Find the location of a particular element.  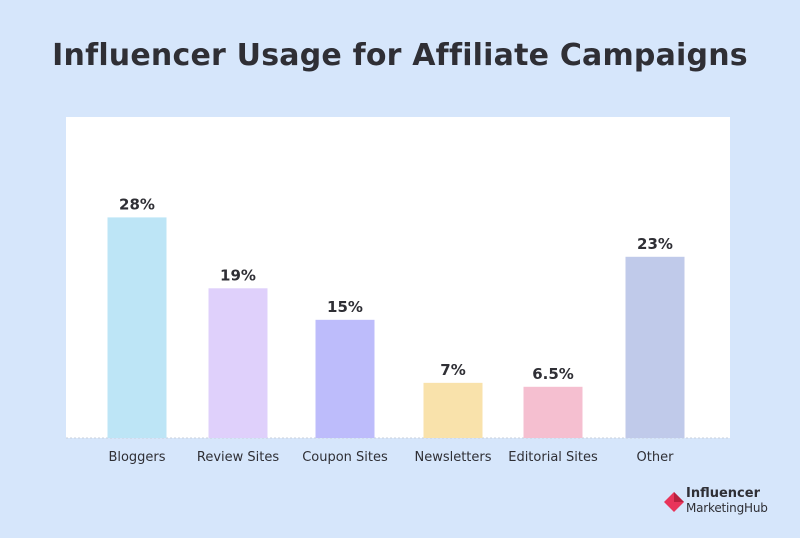

bar-editorial-sites is located at coordinates (553, 412).